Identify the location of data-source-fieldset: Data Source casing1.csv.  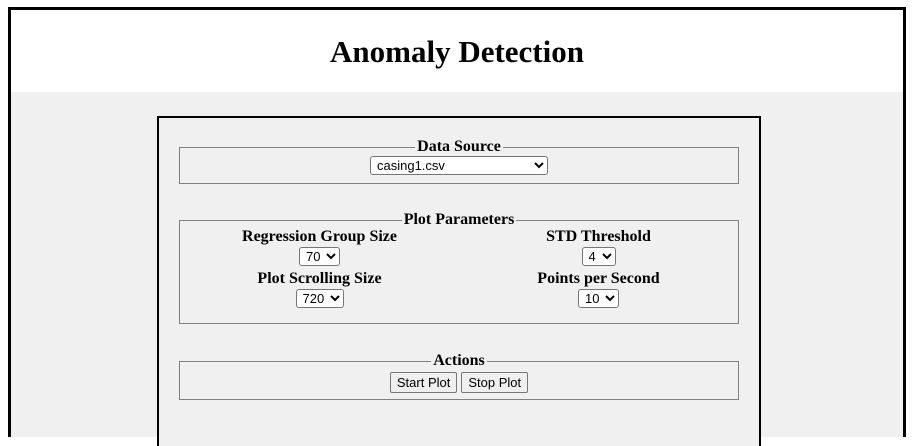
(459, 161).